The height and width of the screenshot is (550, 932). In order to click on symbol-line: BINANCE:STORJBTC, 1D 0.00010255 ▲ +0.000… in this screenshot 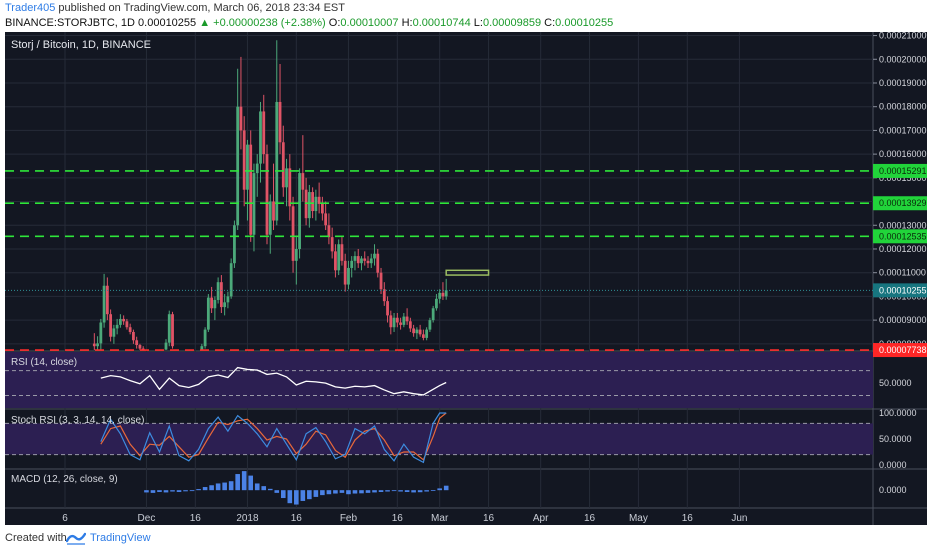, I will do `click(309, 23)`.